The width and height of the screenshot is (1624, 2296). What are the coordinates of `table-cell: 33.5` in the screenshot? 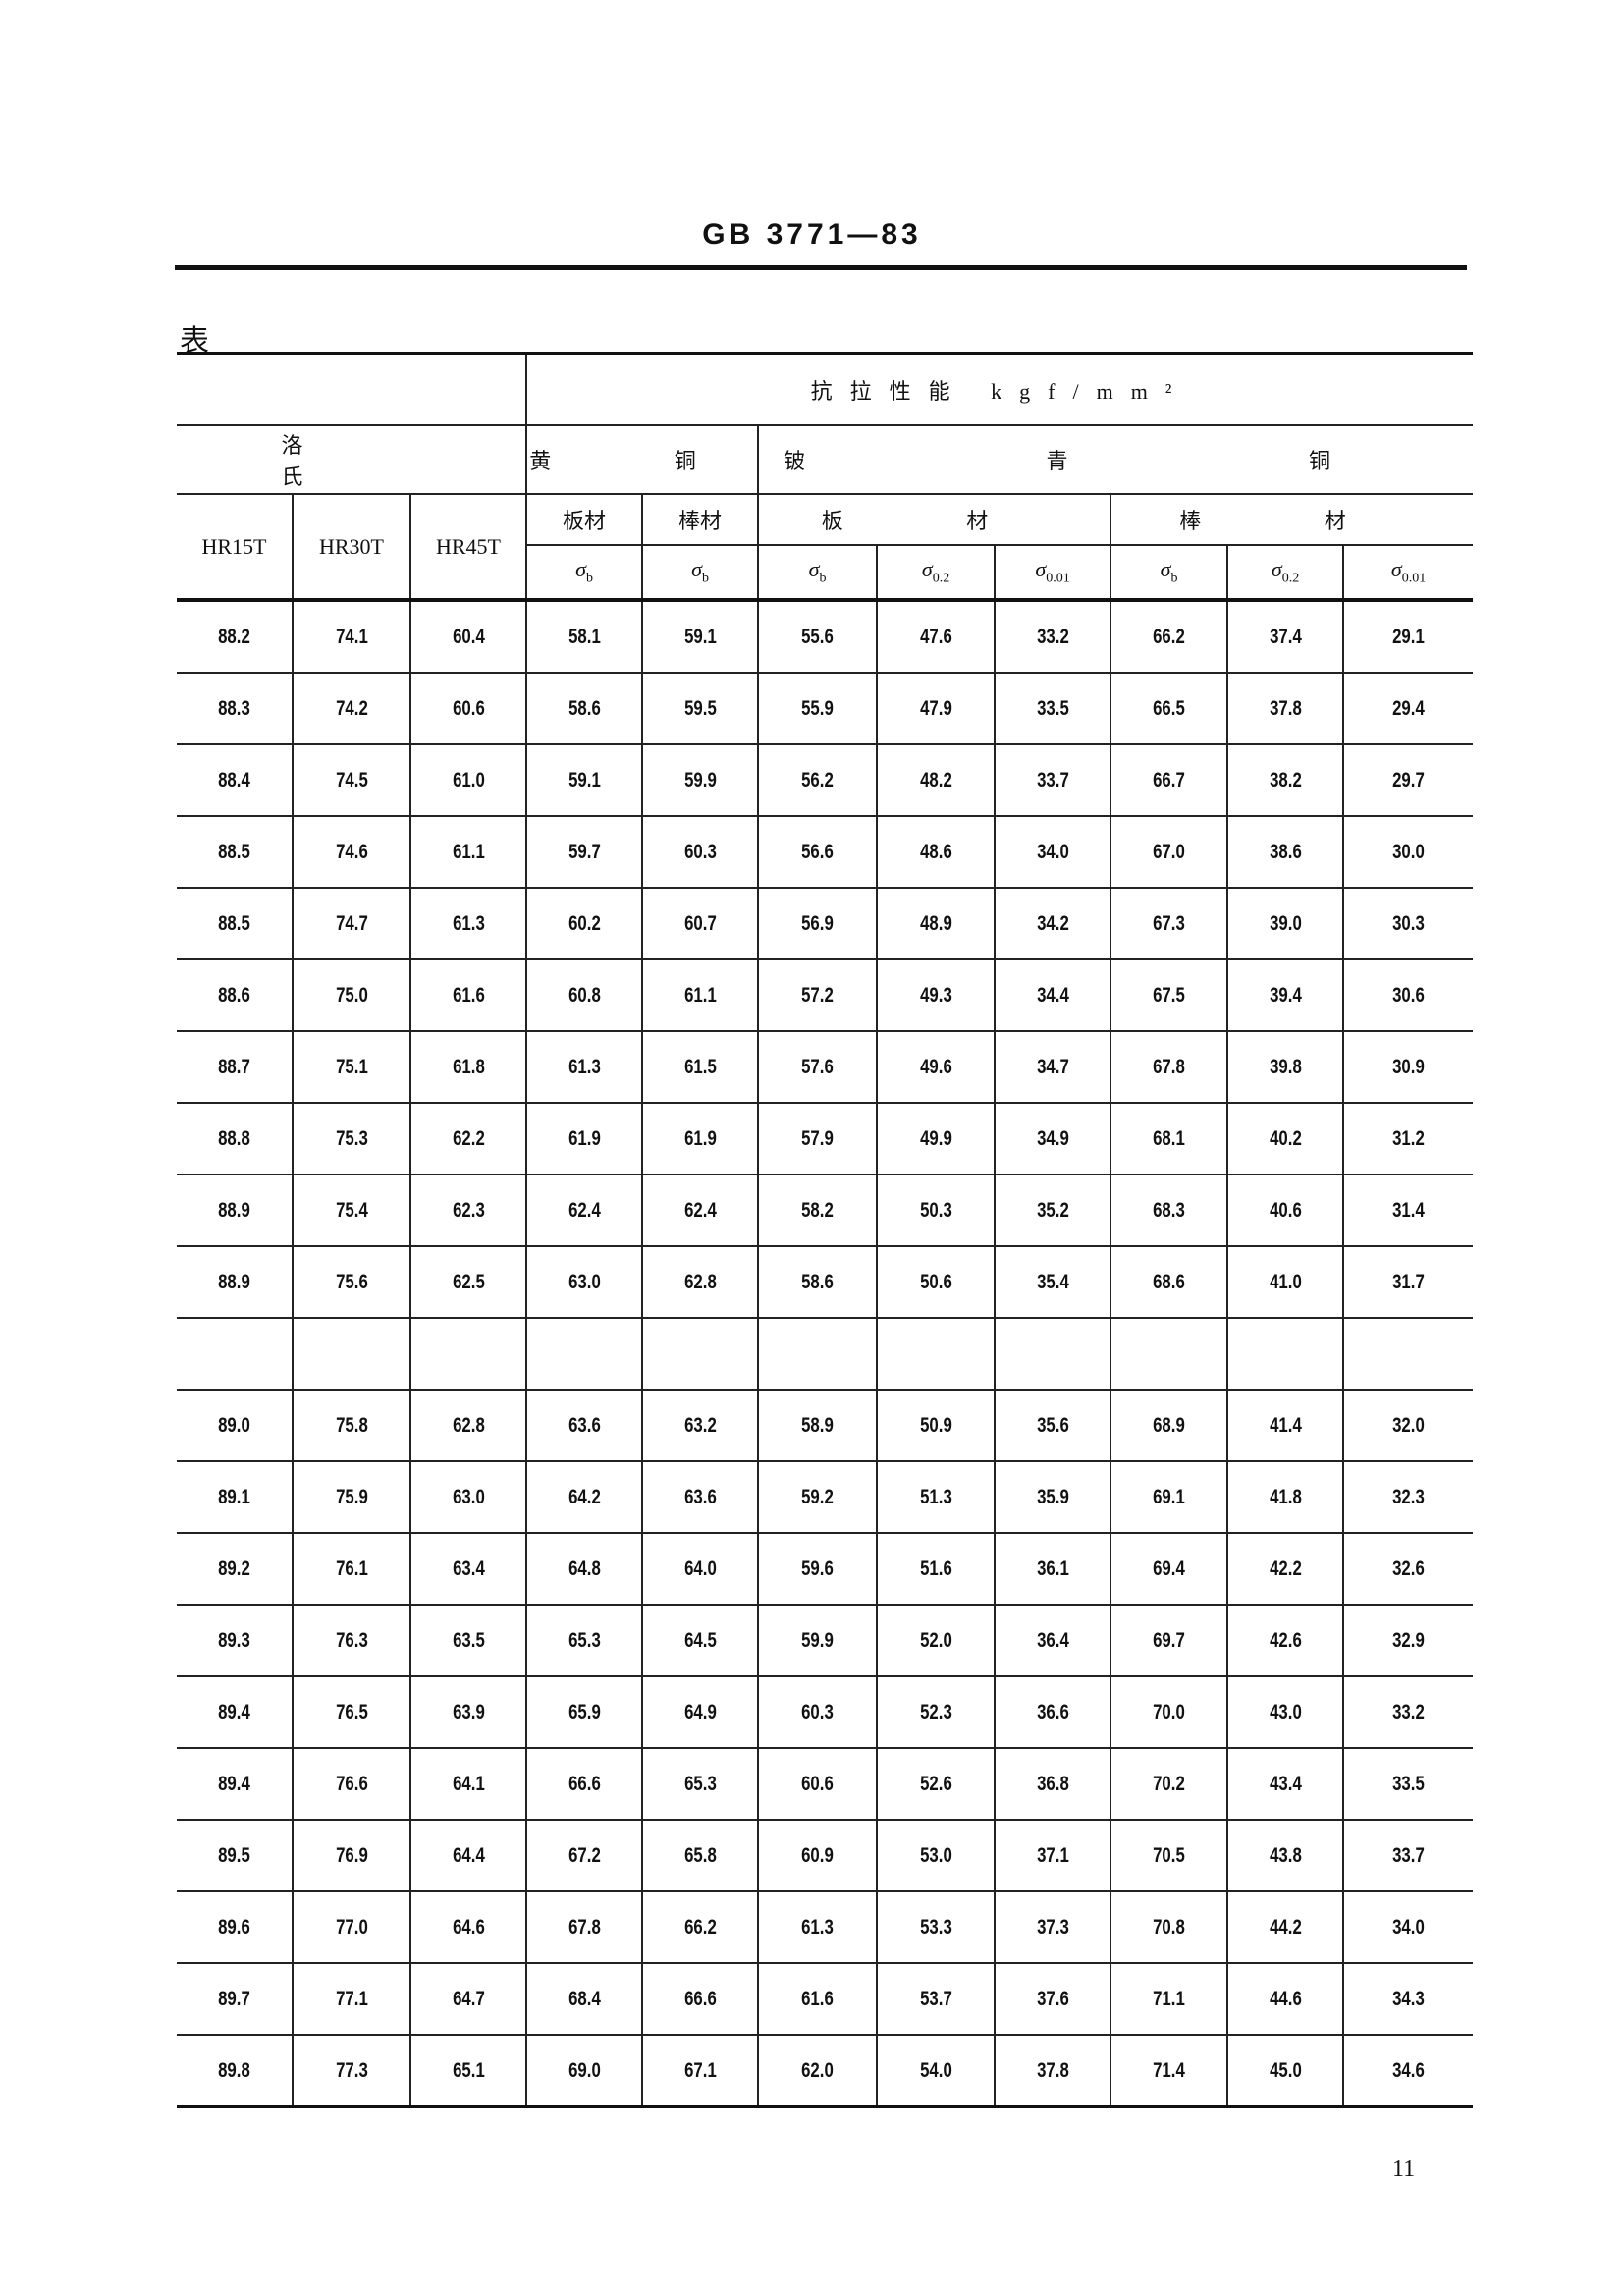 It's located at (1053, 708).